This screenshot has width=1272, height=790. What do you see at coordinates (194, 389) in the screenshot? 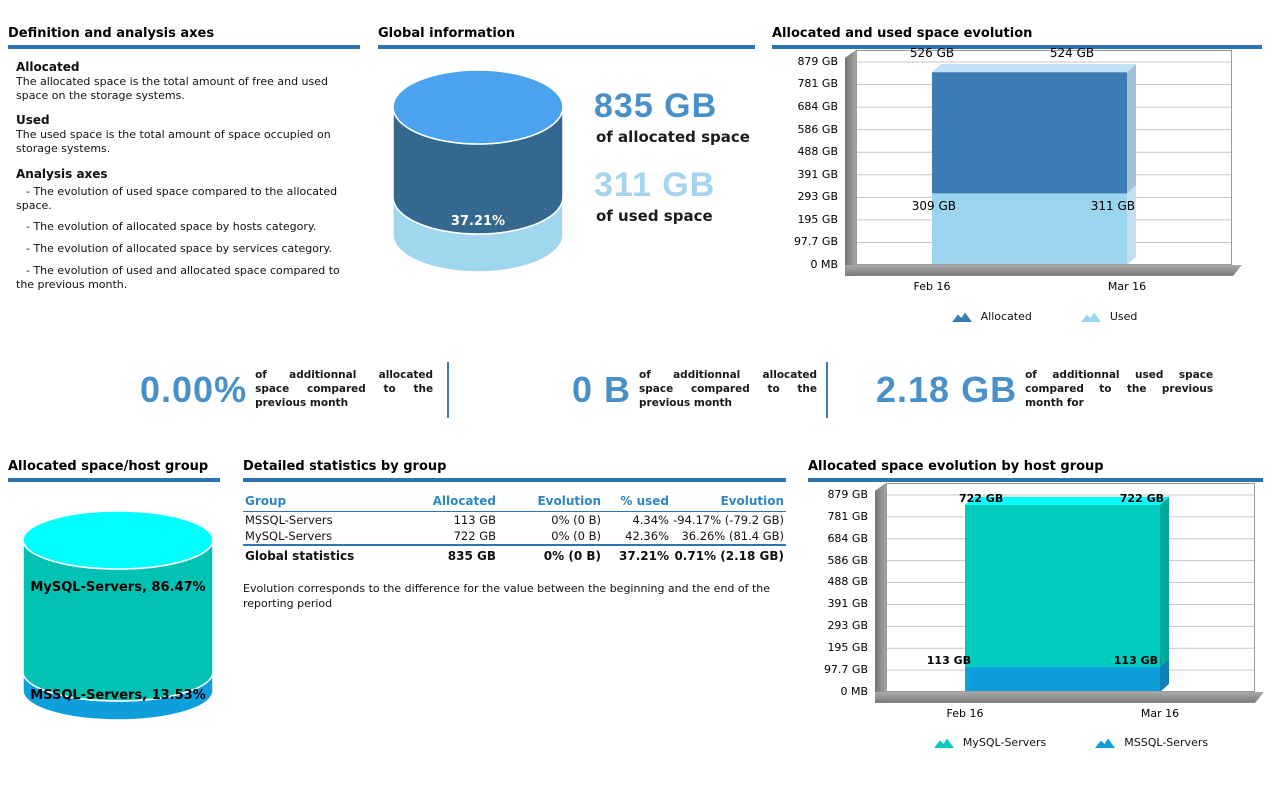
I see `stat-value: 0.00%` at bounding box center [194, 389].